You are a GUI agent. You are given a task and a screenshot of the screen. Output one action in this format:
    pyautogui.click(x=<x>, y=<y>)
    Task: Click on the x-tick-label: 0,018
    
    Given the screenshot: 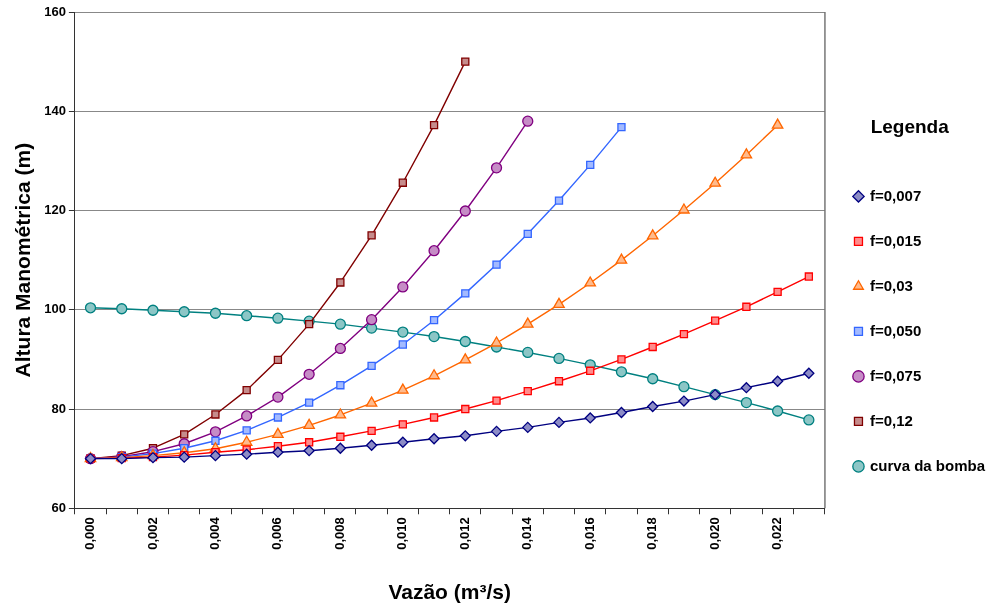 What is the action you would take?
    pyautogui.click(x=652, y=533)
    